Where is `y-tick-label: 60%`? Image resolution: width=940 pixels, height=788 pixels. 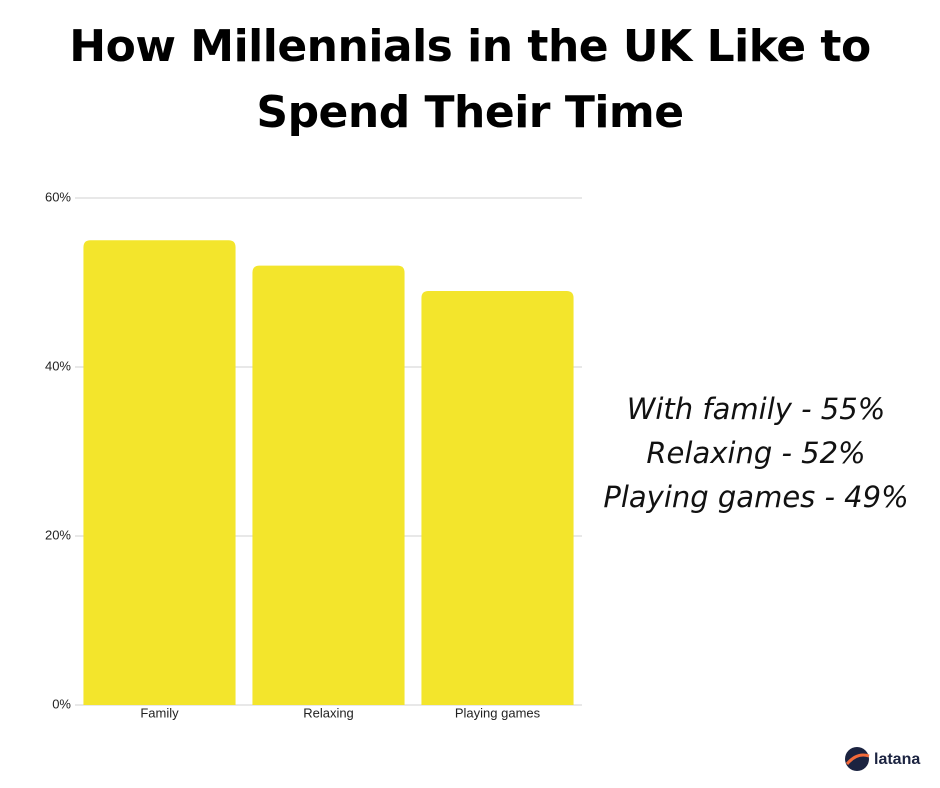
y-tick-label: 60% is located at coordinates (58, 196).